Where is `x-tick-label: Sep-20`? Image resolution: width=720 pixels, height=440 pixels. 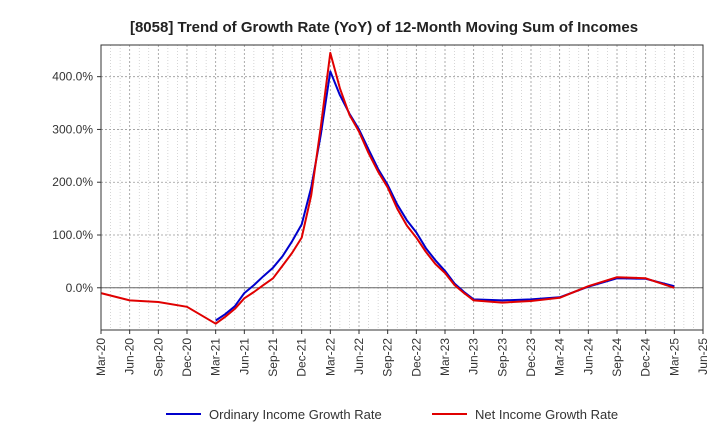
x-tick-label: Sep-20 is located at coordinates (158, 357).